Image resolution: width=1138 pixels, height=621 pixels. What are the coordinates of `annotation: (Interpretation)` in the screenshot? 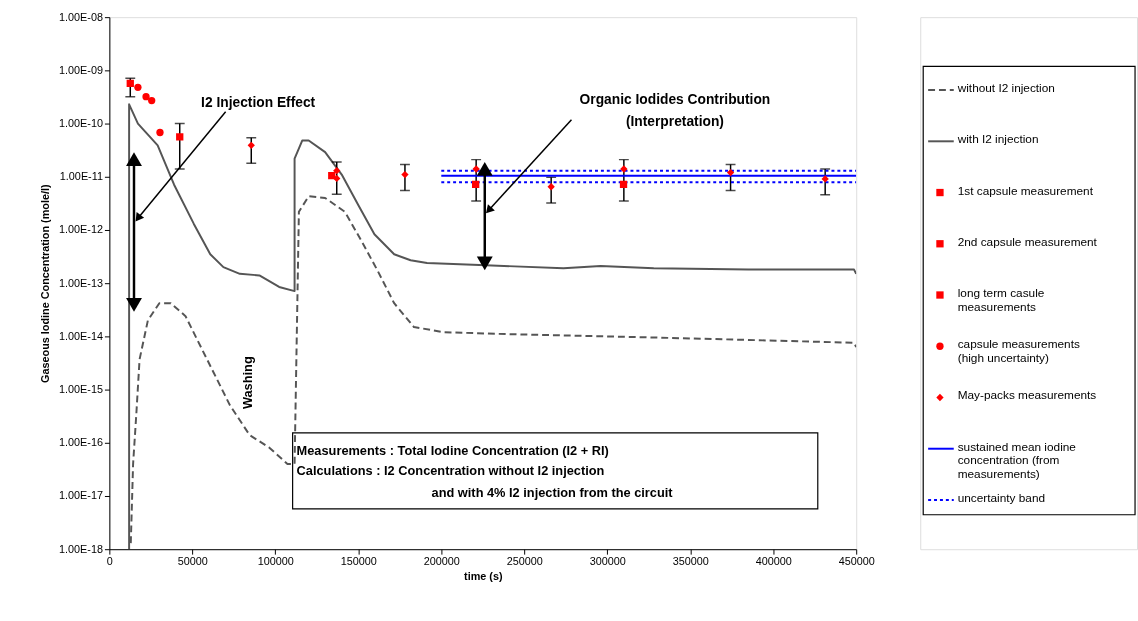 It's located at (674, 121).